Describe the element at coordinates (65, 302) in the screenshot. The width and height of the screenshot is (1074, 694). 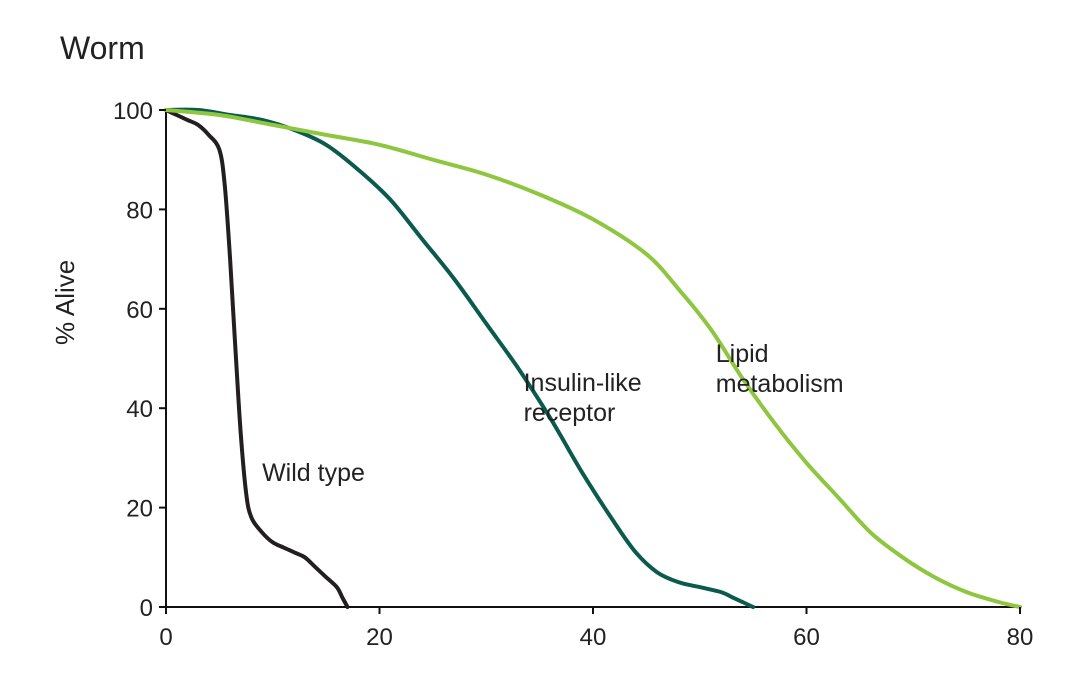
I see `y-axis-label: % Alive` at that location.